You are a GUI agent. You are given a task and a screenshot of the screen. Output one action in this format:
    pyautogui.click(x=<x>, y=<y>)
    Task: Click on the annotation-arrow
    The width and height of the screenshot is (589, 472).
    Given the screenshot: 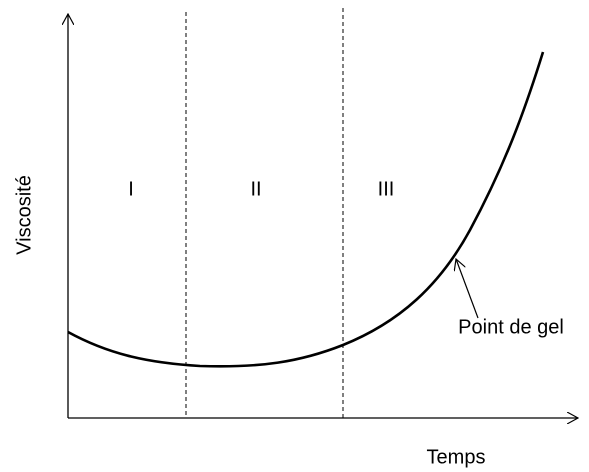 What is the action you would take?
    pyautogui.click(x=467, y=289)
    